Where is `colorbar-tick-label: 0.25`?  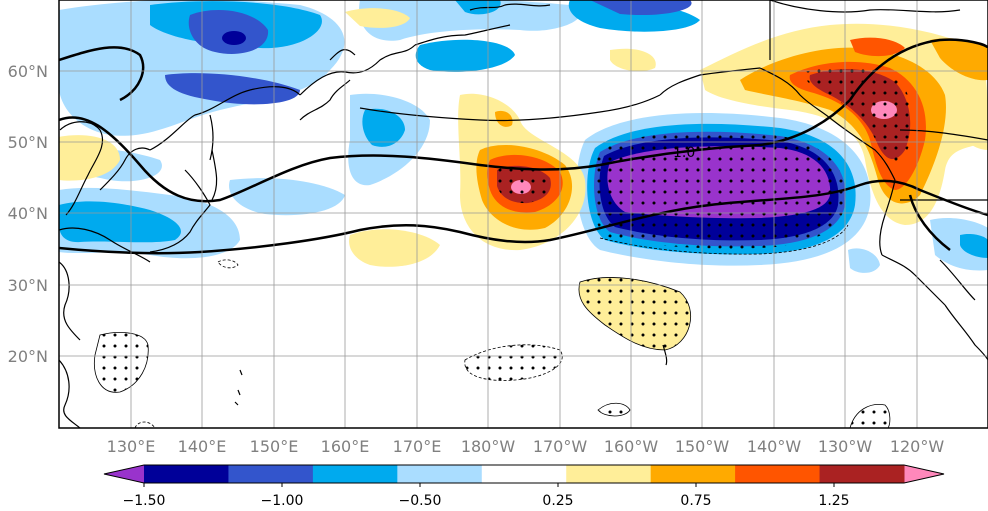
colorbar-tick-label: 0.25 is located at coordinates (557, 501).